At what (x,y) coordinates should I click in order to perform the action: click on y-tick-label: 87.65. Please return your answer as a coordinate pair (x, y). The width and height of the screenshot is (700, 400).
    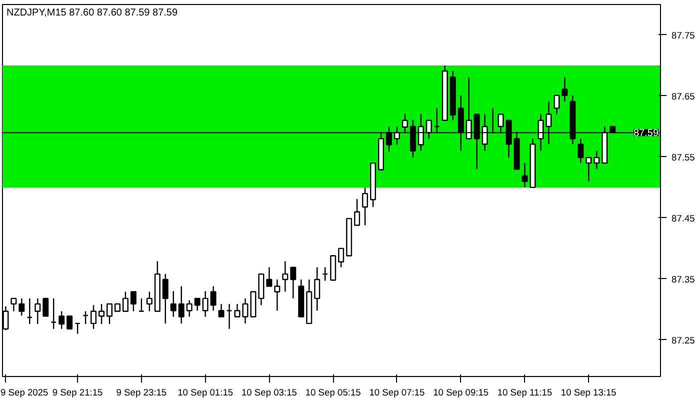
    Looking at the image, I should click on (683, 96).